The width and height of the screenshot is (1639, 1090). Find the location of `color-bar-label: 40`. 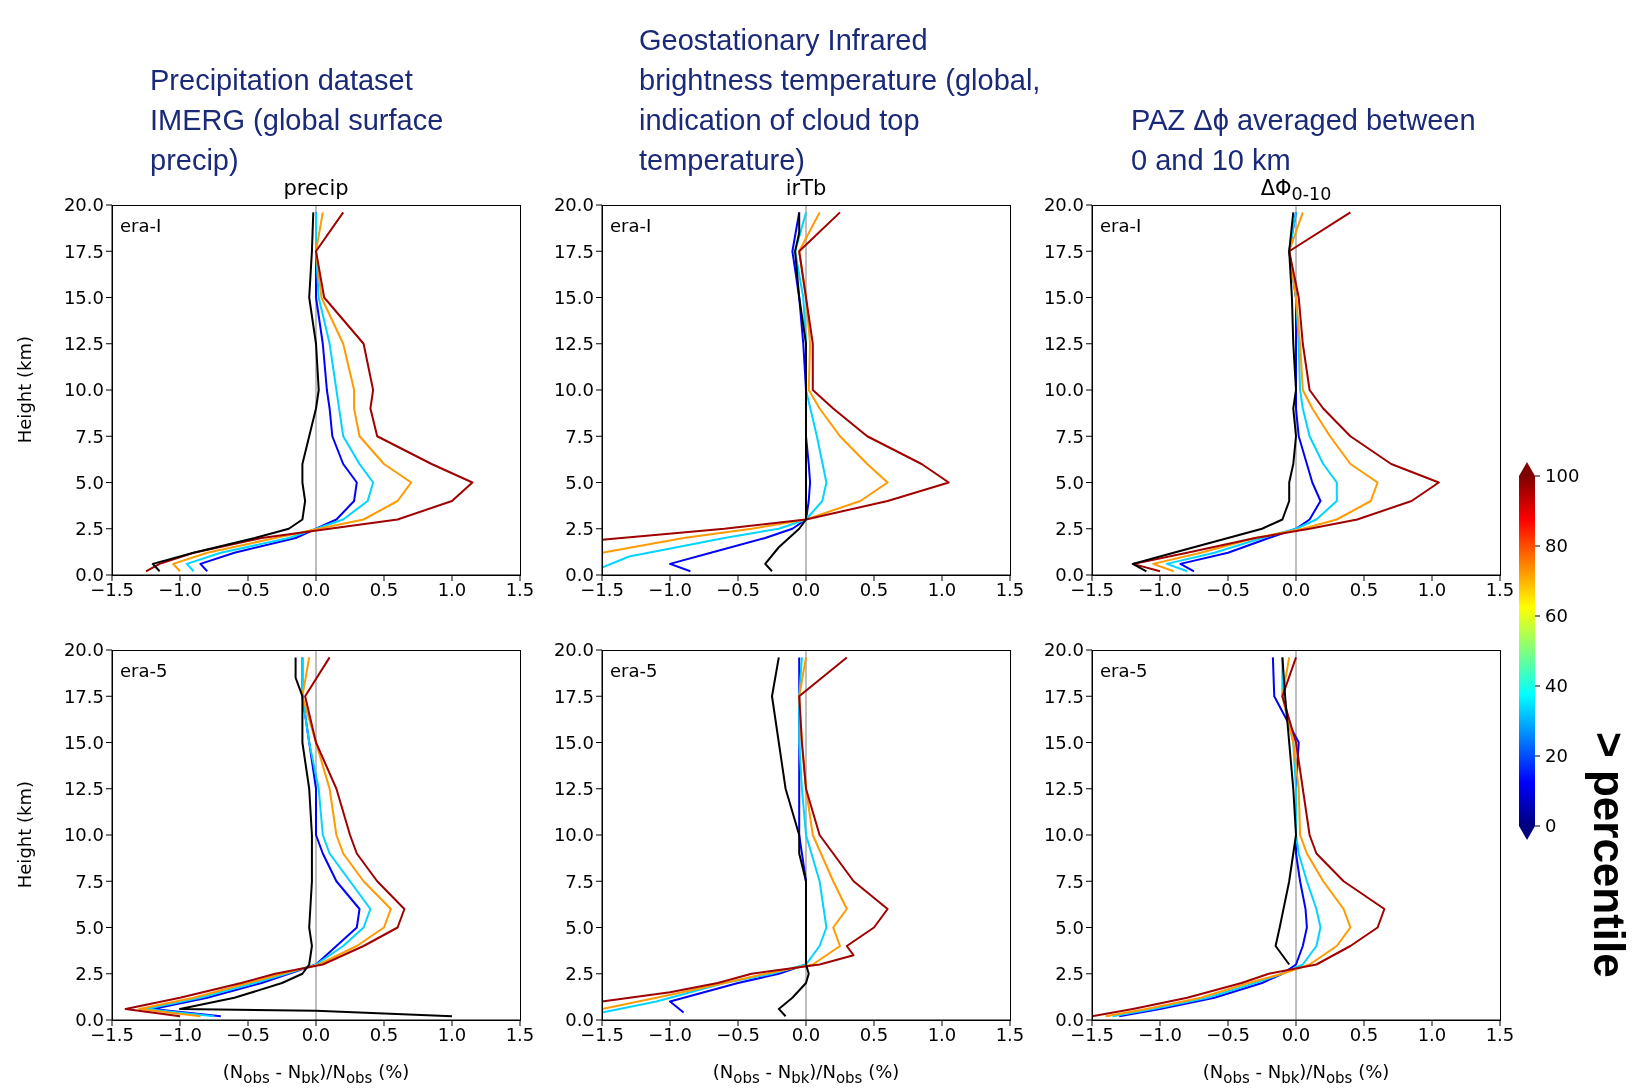

color-bar-label: 40 is located at coordinates (1556, 686).